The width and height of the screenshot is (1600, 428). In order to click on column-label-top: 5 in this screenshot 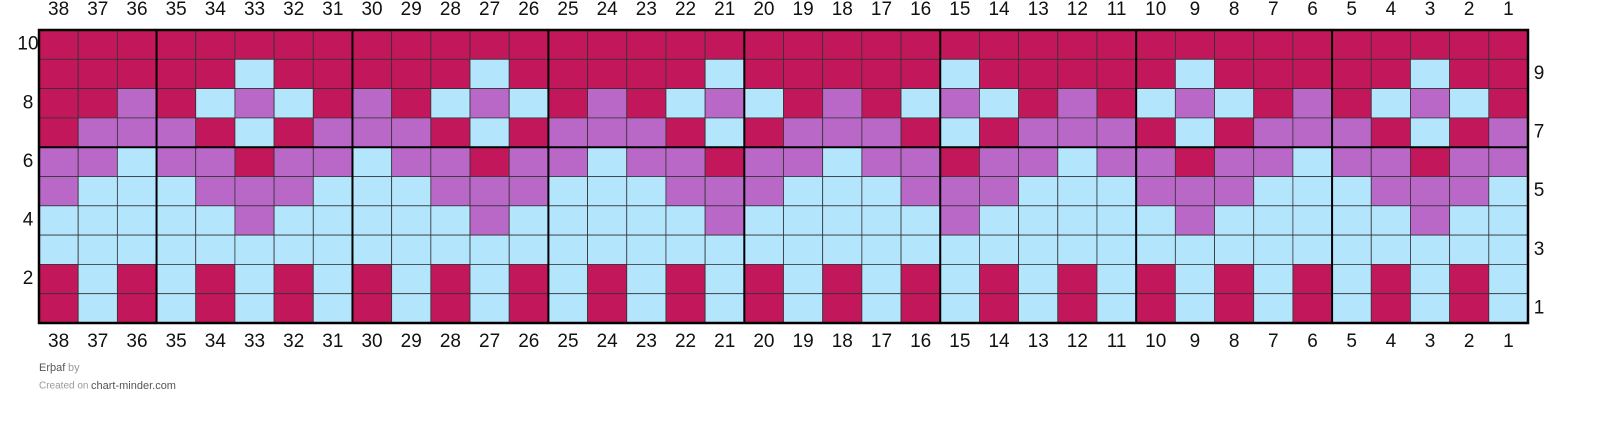, I will do `click(1351, 10)`.